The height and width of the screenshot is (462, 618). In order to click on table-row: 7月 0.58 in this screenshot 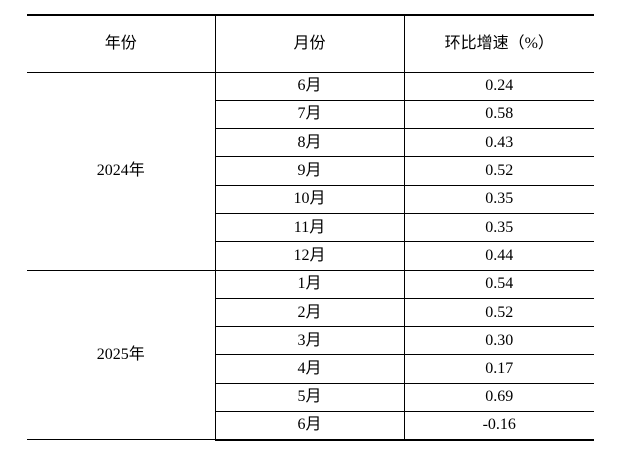, I will do `click(310, 115)`.